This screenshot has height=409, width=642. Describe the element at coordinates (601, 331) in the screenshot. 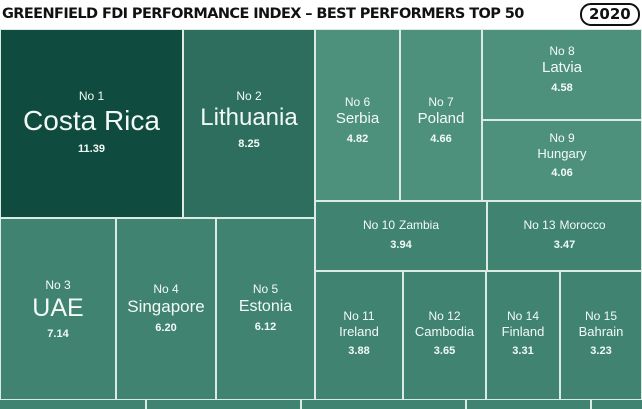

I see `tile-country: Bahrain` at that location.